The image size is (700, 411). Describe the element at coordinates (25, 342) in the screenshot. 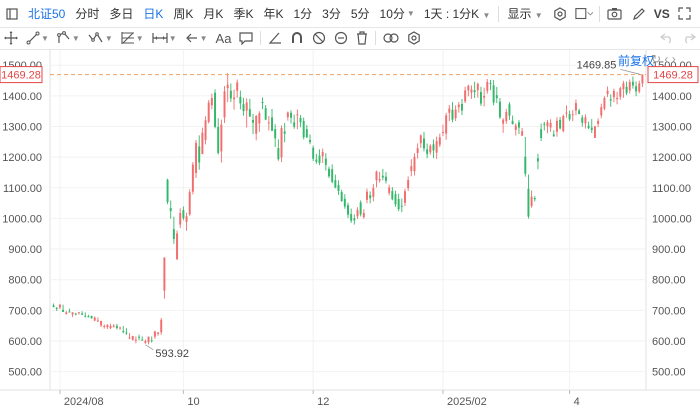

I see `y-tick-label-left: 600.00` at that location.